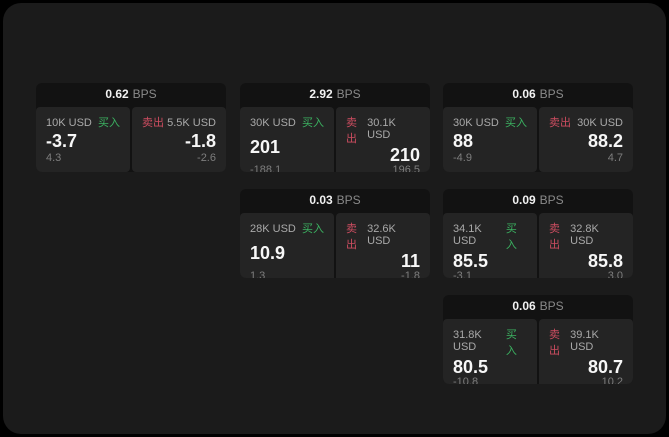  What do you see at coordinates (410, 261) in the screenshot?
I see `sell-price: 11` at bounding box center [410, 261].